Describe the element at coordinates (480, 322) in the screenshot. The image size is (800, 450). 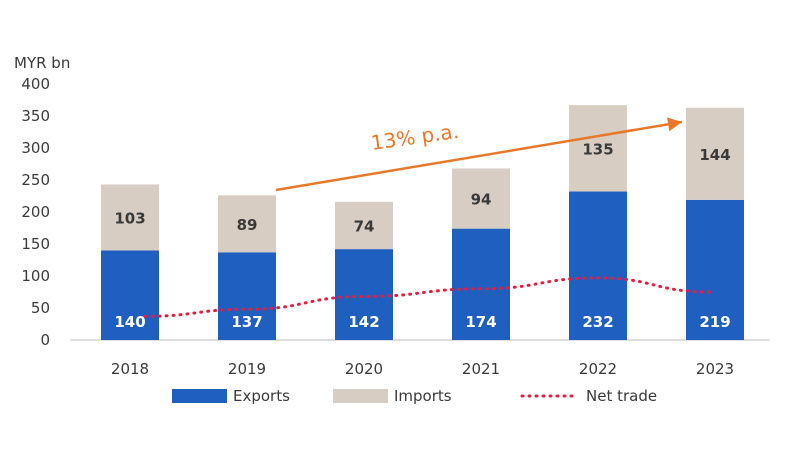
I see `data-label-exports-2021: 174` at that location.